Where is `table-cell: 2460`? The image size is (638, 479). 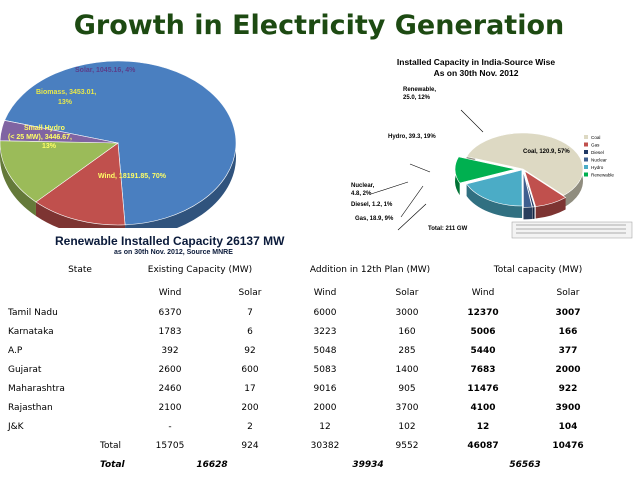
table-cell: 2460 is located at coordinates (170, 389).